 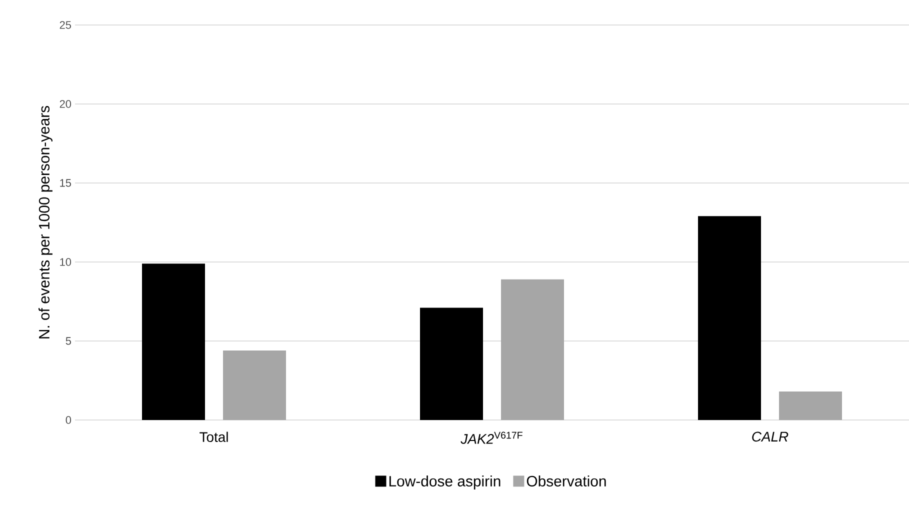 What do you see at coordinates (66, 262) in the screenshot?
I see `y-tick-label: 10` at bounding box center [66, 262].